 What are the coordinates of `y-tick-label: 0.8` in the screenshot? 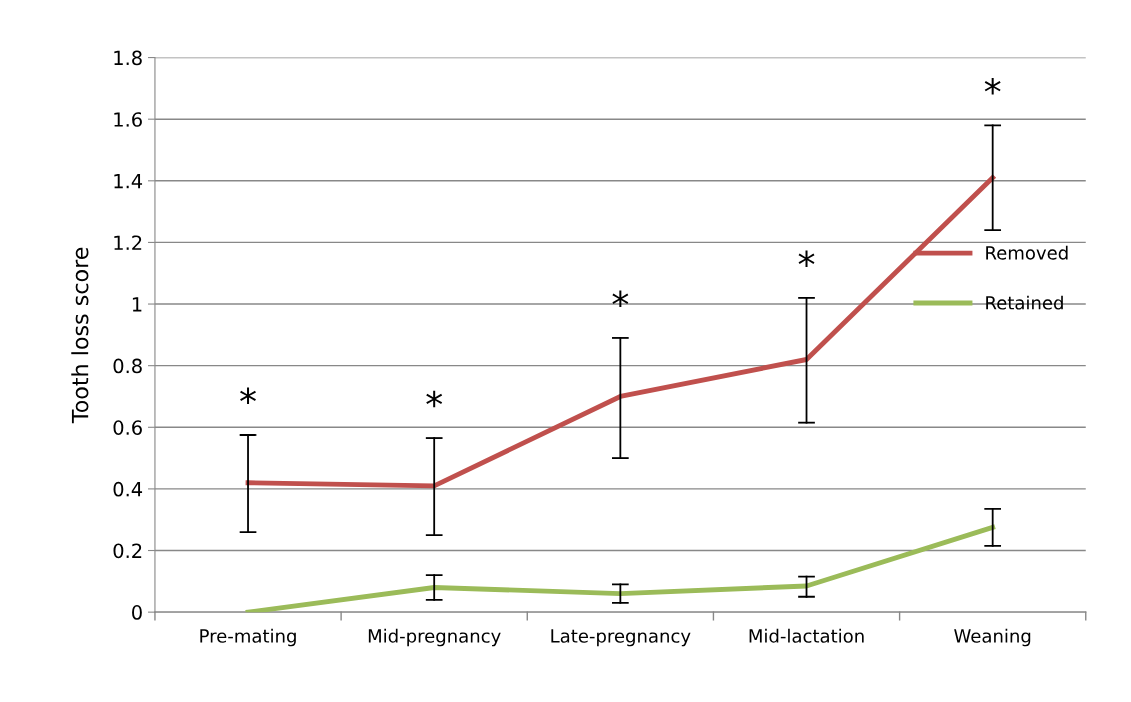 It's located at (127, 366).